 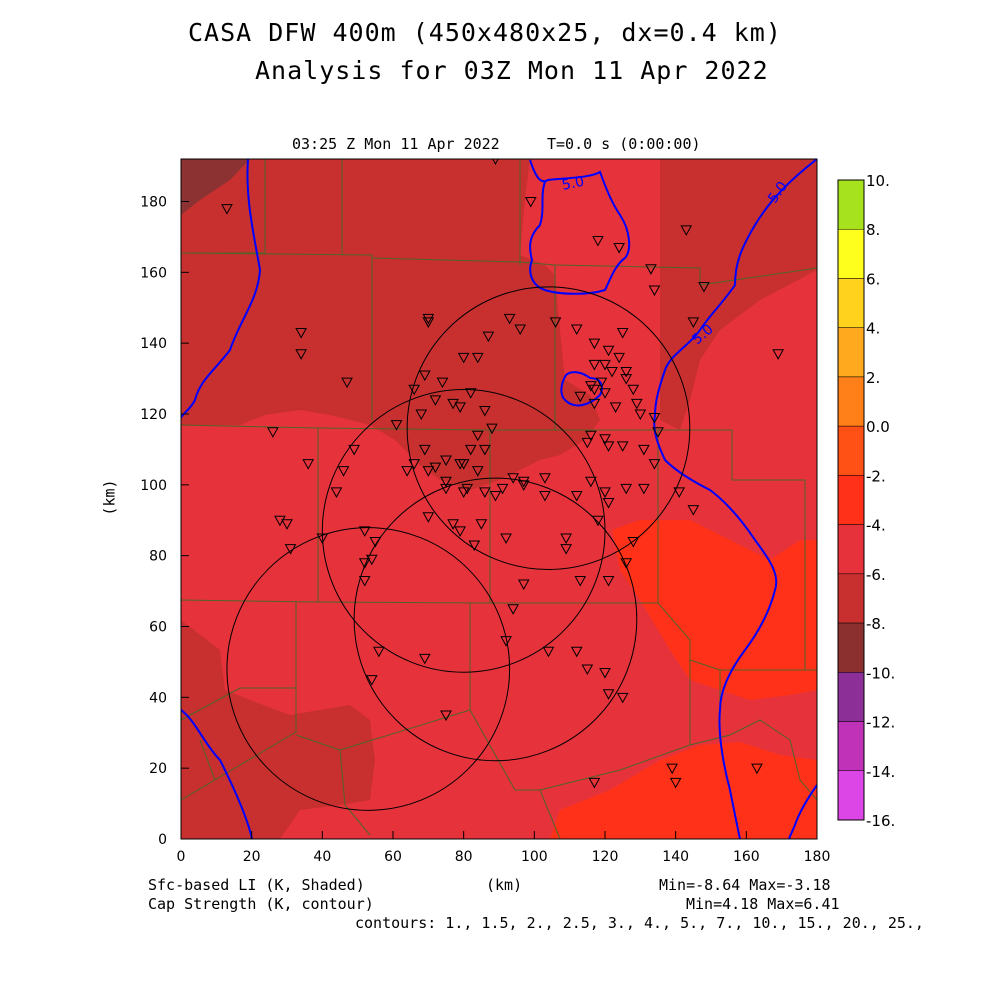 What do you see at coordinates (109, 497) in the screenshot?
I see `y-axis-label: (km)` at bounding box center [109, 497].